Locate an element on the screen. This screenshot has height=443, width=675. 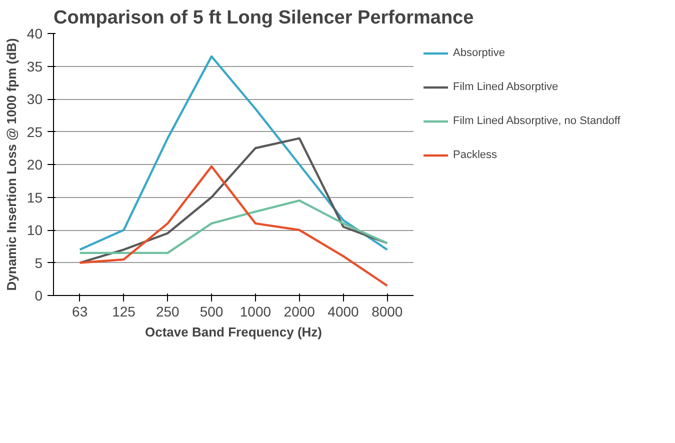
y-tick-label: 35 is located at coordinates (34, 66).